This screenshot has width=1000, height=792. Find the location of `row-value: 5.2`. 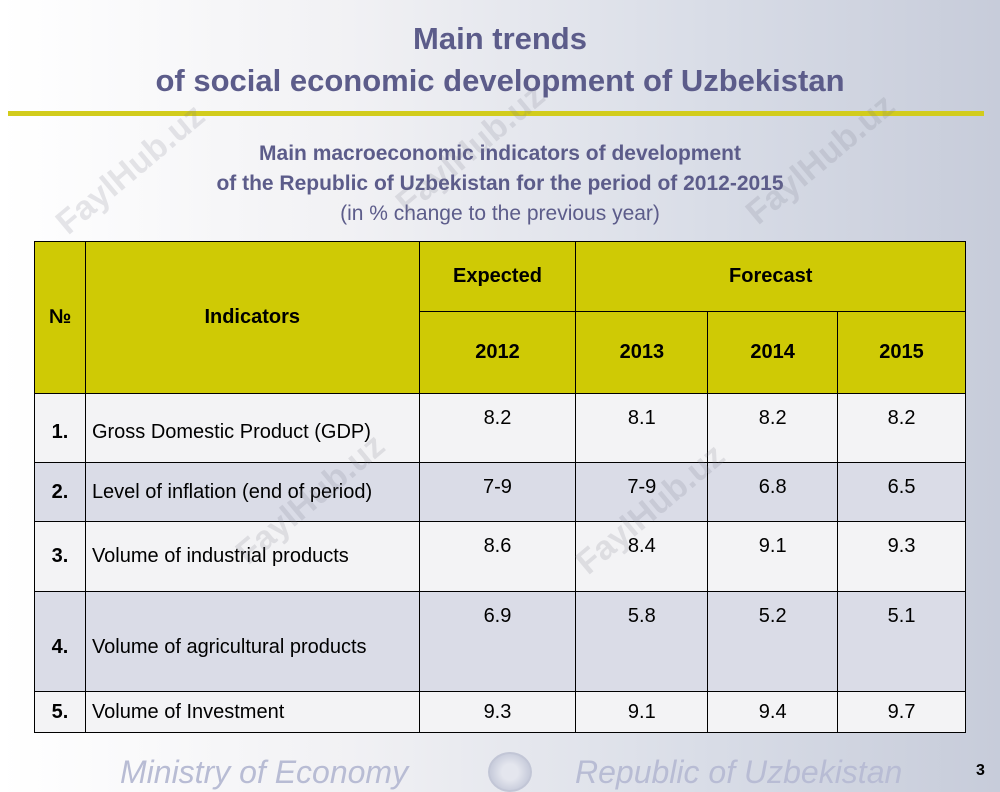

row-value: 5.2 is located at coordinates (773, 641).